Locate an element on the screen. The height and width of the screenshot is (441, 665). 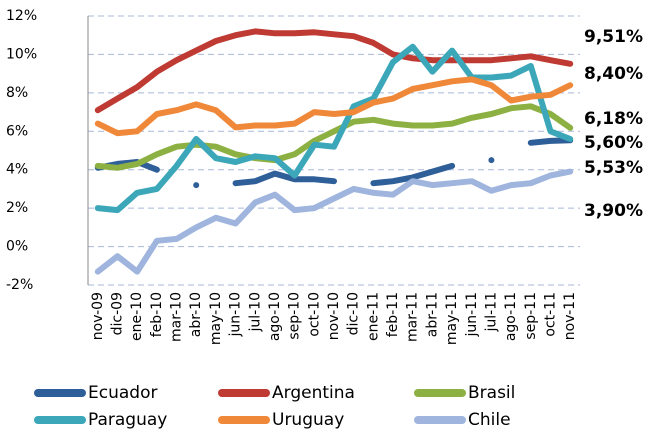
legend-label: Argentina is located at coordinates (313, 393).